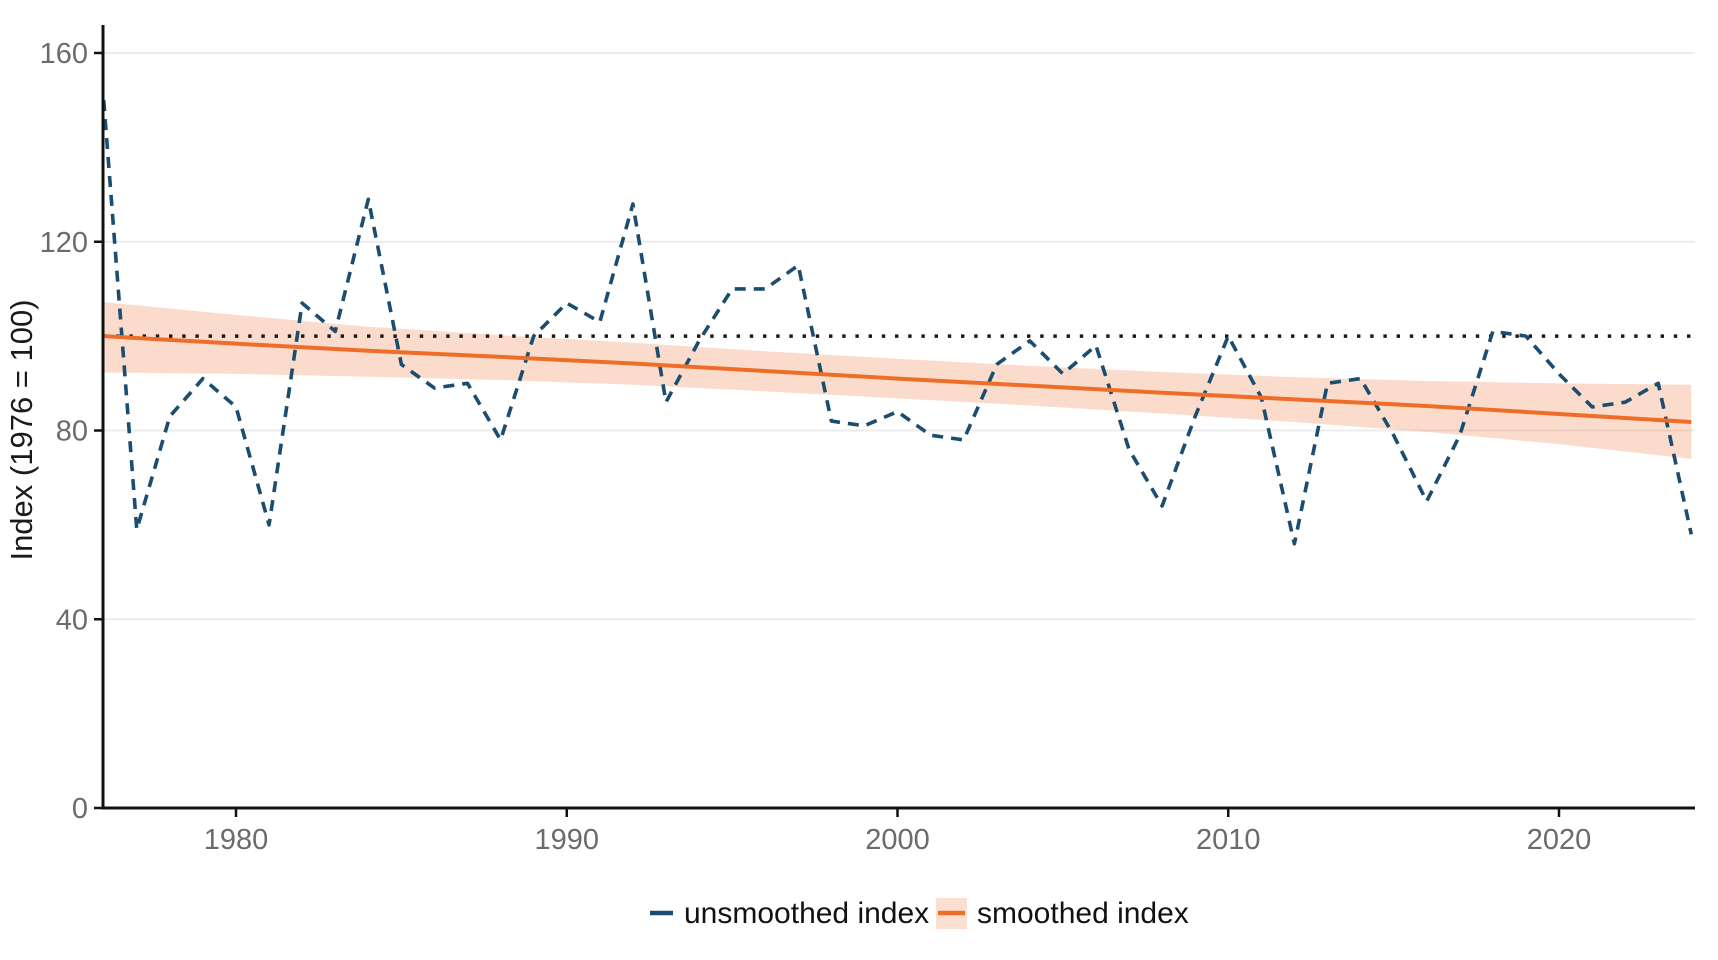 Image resolution: width=1718 pixels, height=960 pixels. Describe the element at coordinates (897, 840) in the screenshot. I see `x-tick-label-2000: 2000` at that location.